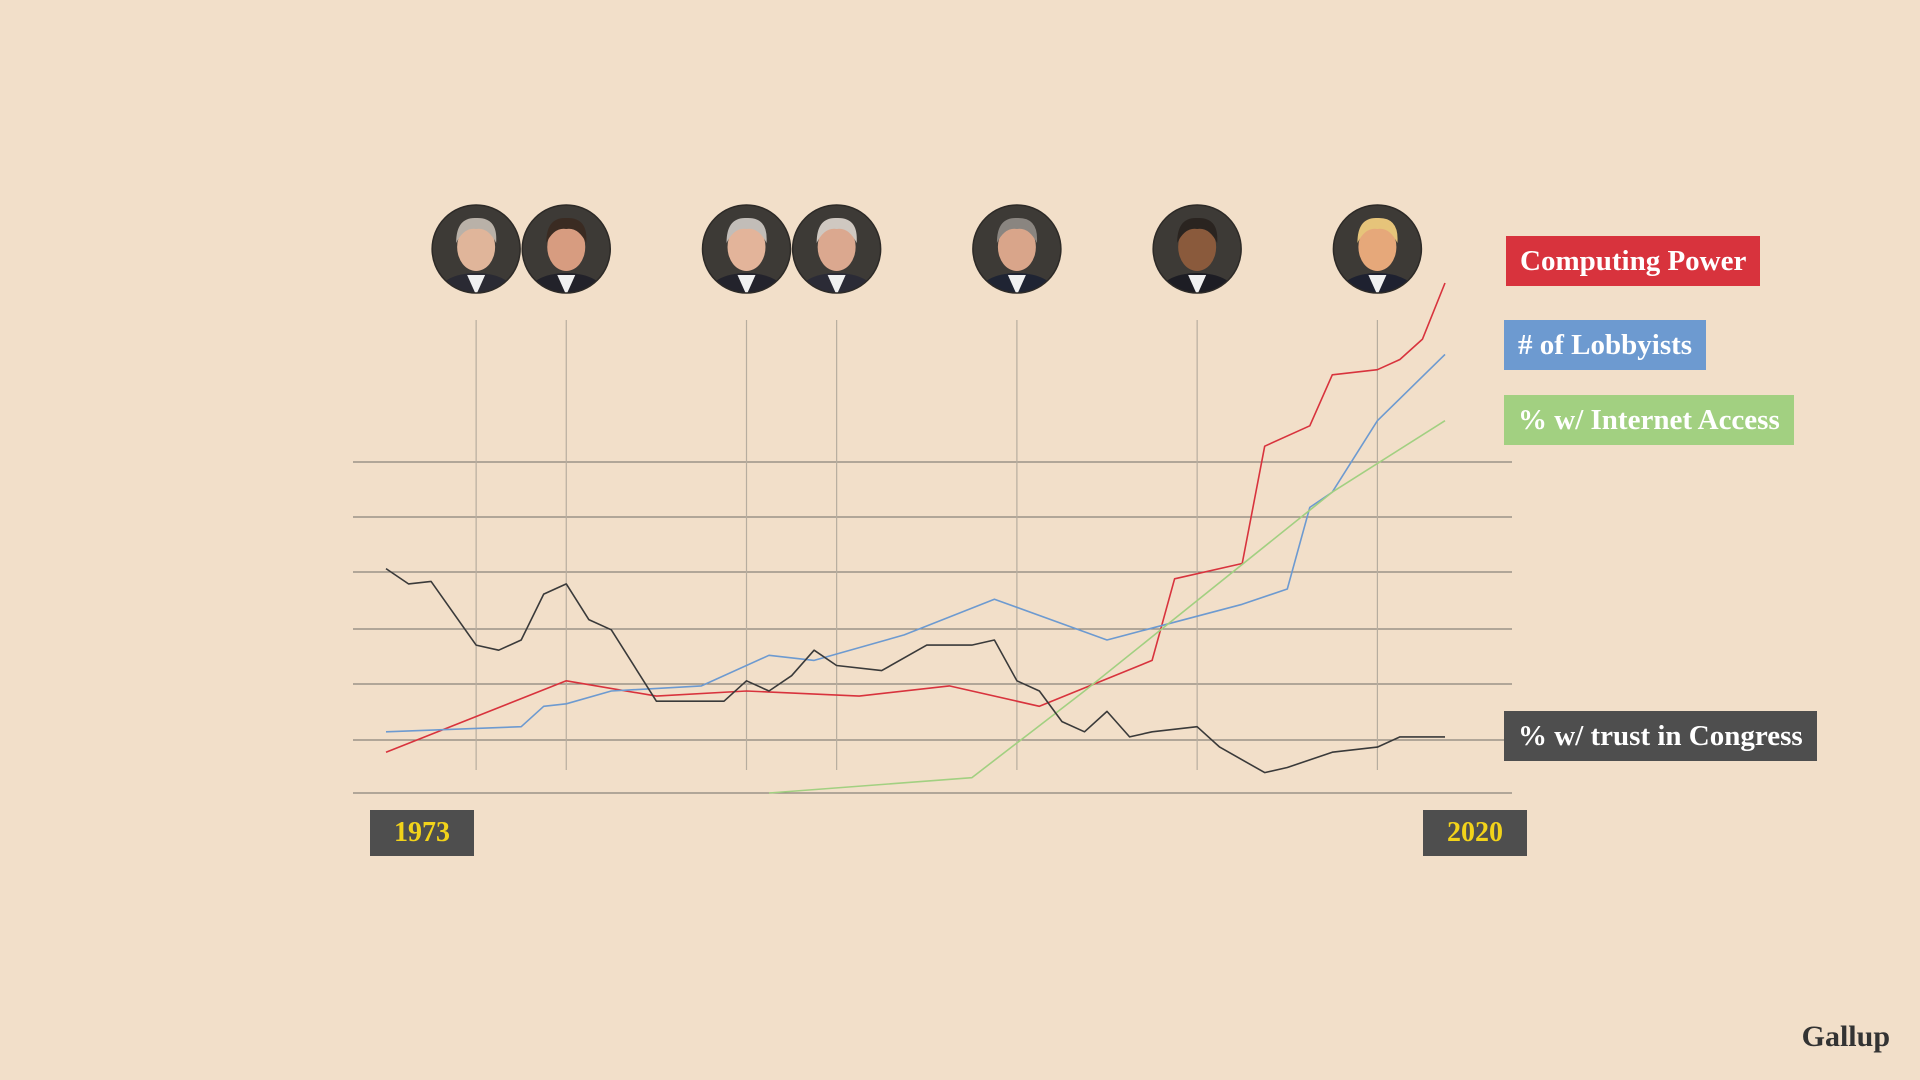 This screenshot has height=1080, width=1920. What do you see at coordinates (1475, 833) in the screenshot?
I see `x-axis-end-label: 2020` at bounding box center [1475, 833].